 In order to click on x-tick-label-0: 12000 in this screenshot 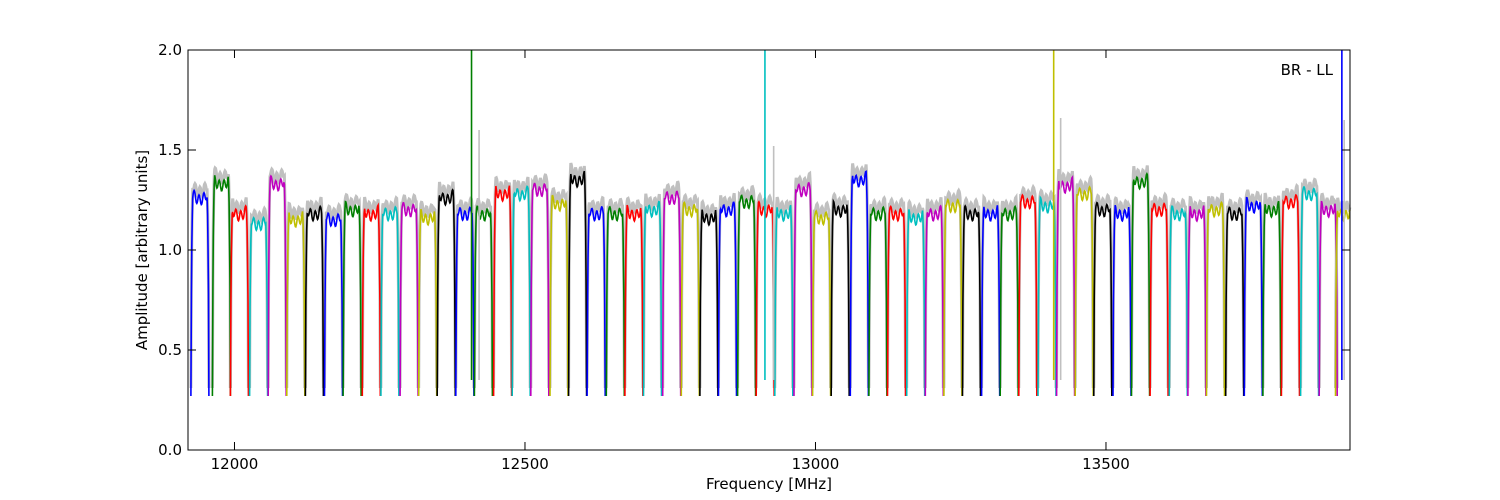, I will do `click(235, 464)`.